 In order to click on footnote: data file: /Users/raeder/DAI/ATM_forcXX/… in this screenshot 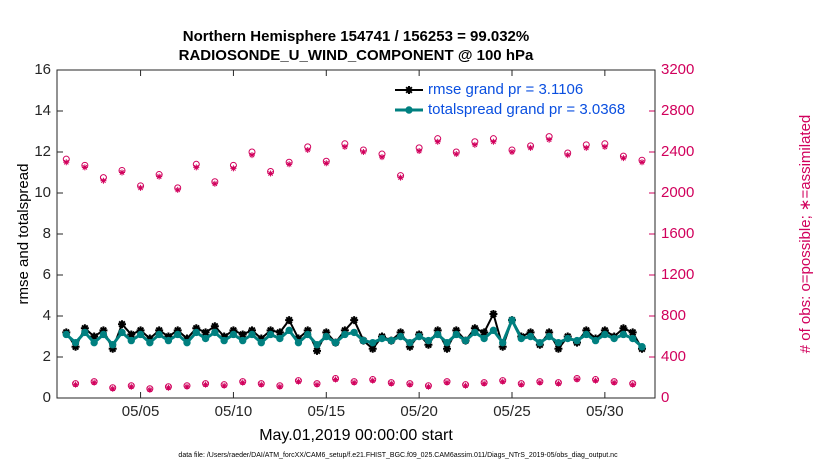, I will do `click(398, 455)`.